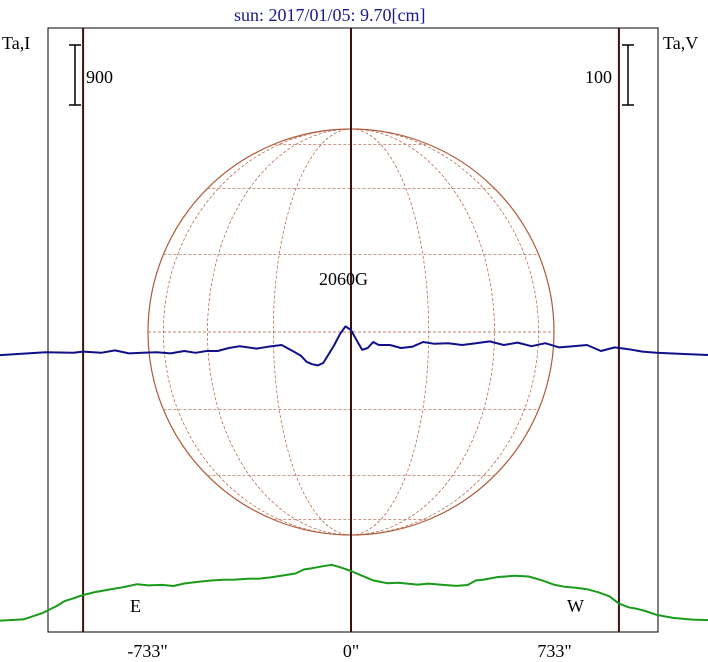  I want to click on west-limb-label: W, so click(575, 606).